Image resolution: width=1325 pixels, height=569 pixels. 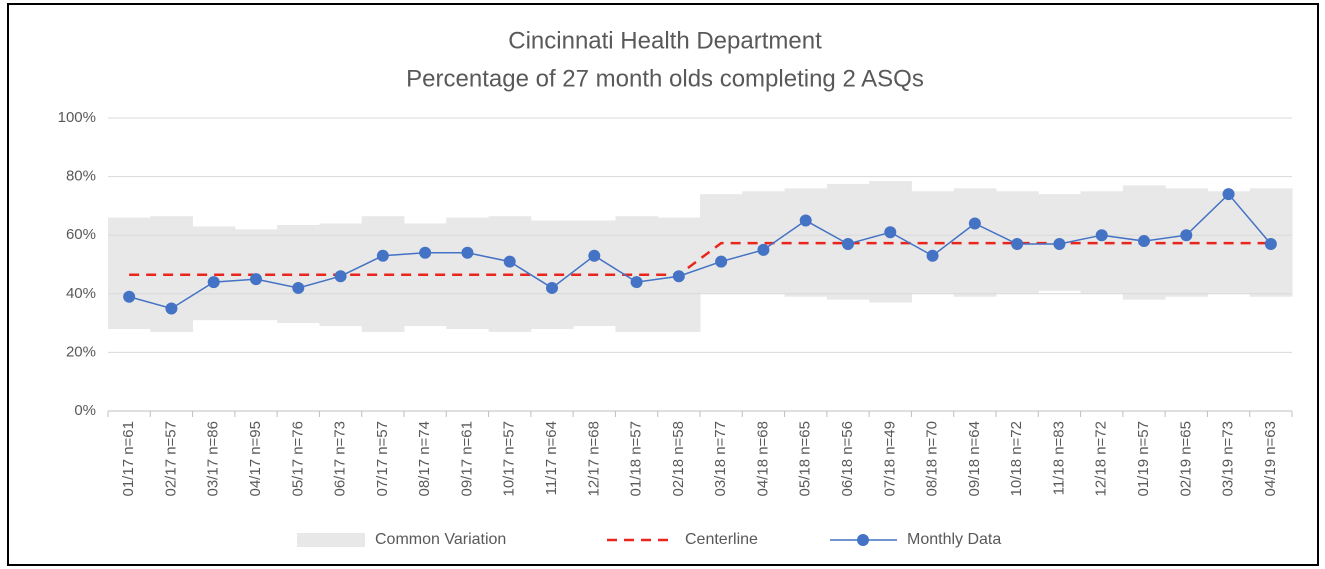 I want to click on x-tick-label: 03/18 n=77, so click(x=720, y=459).